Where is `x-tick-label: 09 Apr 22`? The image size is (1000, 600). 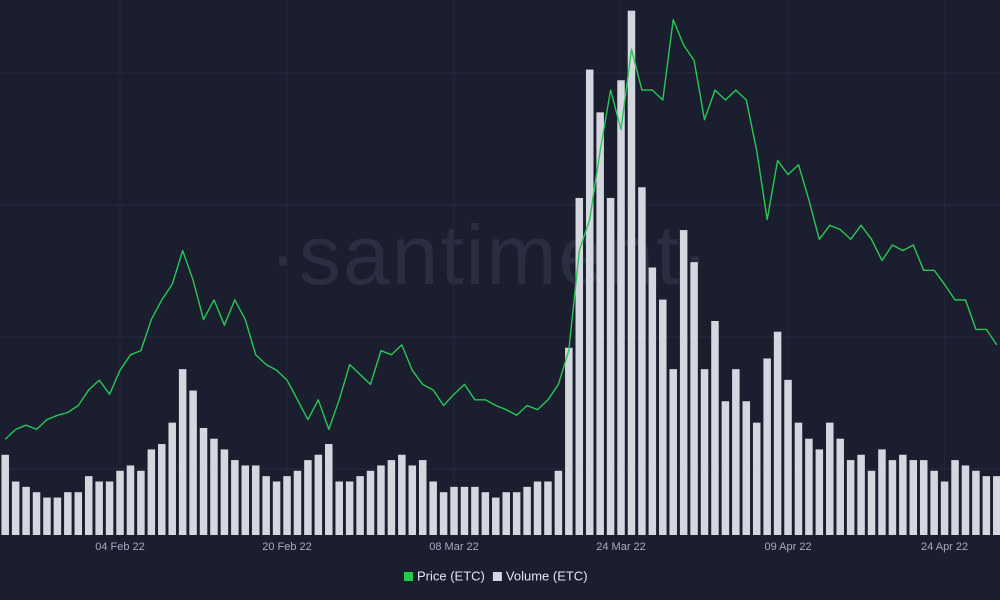 x-tick-label: 09 Apr 22 is located at coordinates (787, 547).